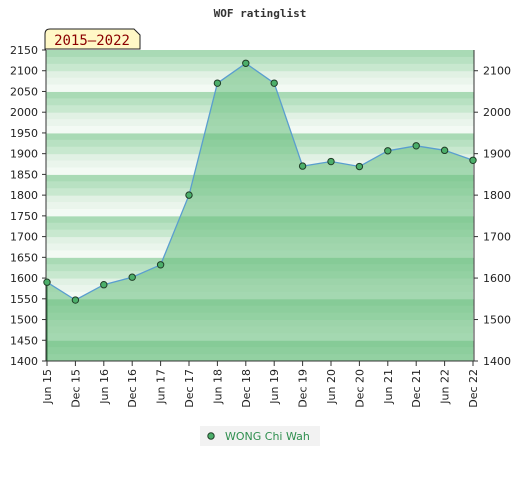 This screenshot has height=480, width=520. I want to click on x-tick-label: Dec 15, so click(75, 388).